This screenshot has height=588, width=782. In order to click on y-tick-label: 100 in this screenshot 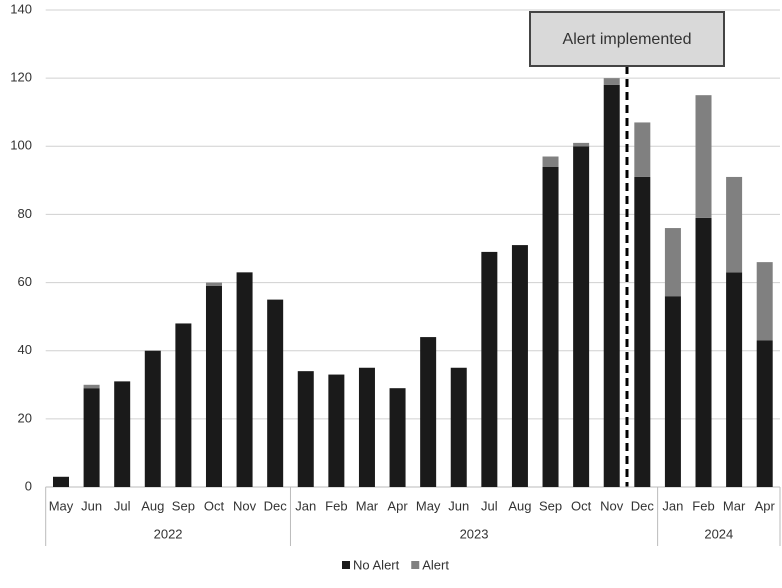, I will do `click(21, 145)`.